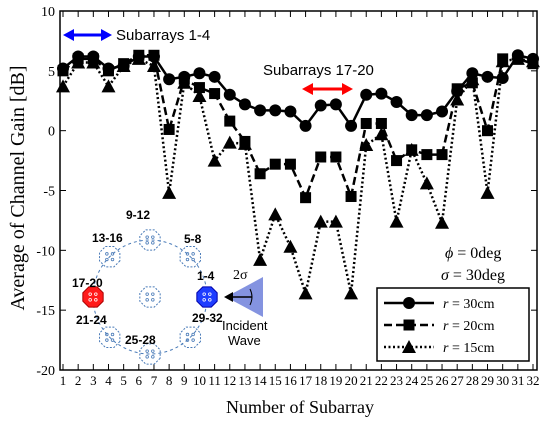 Image resolution: width=550 pixels, height=421 pixels. I want to click on label-subarrays-17-20: Subarrays 17-20, so click(318, 70).